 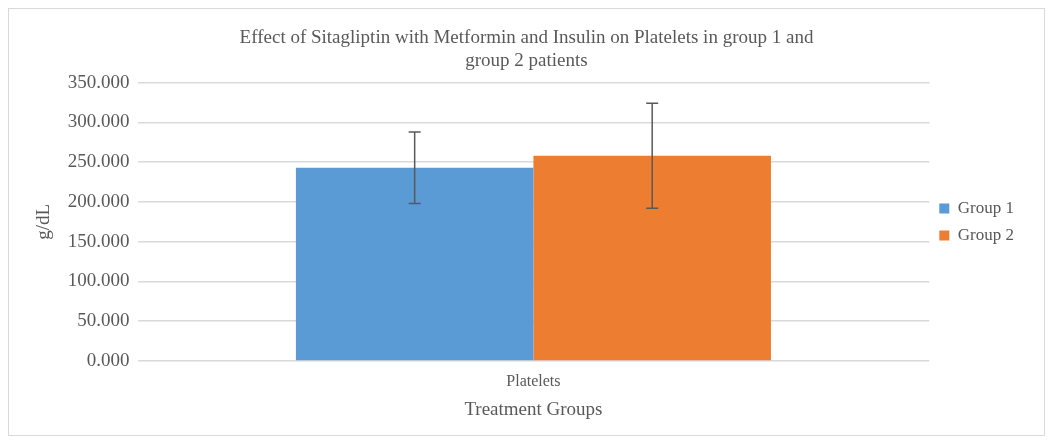 What do you see at coordinates (98, 121) in the screenshot?
I see `y-tick-label: 300.000` at bounding box center [98, 121].